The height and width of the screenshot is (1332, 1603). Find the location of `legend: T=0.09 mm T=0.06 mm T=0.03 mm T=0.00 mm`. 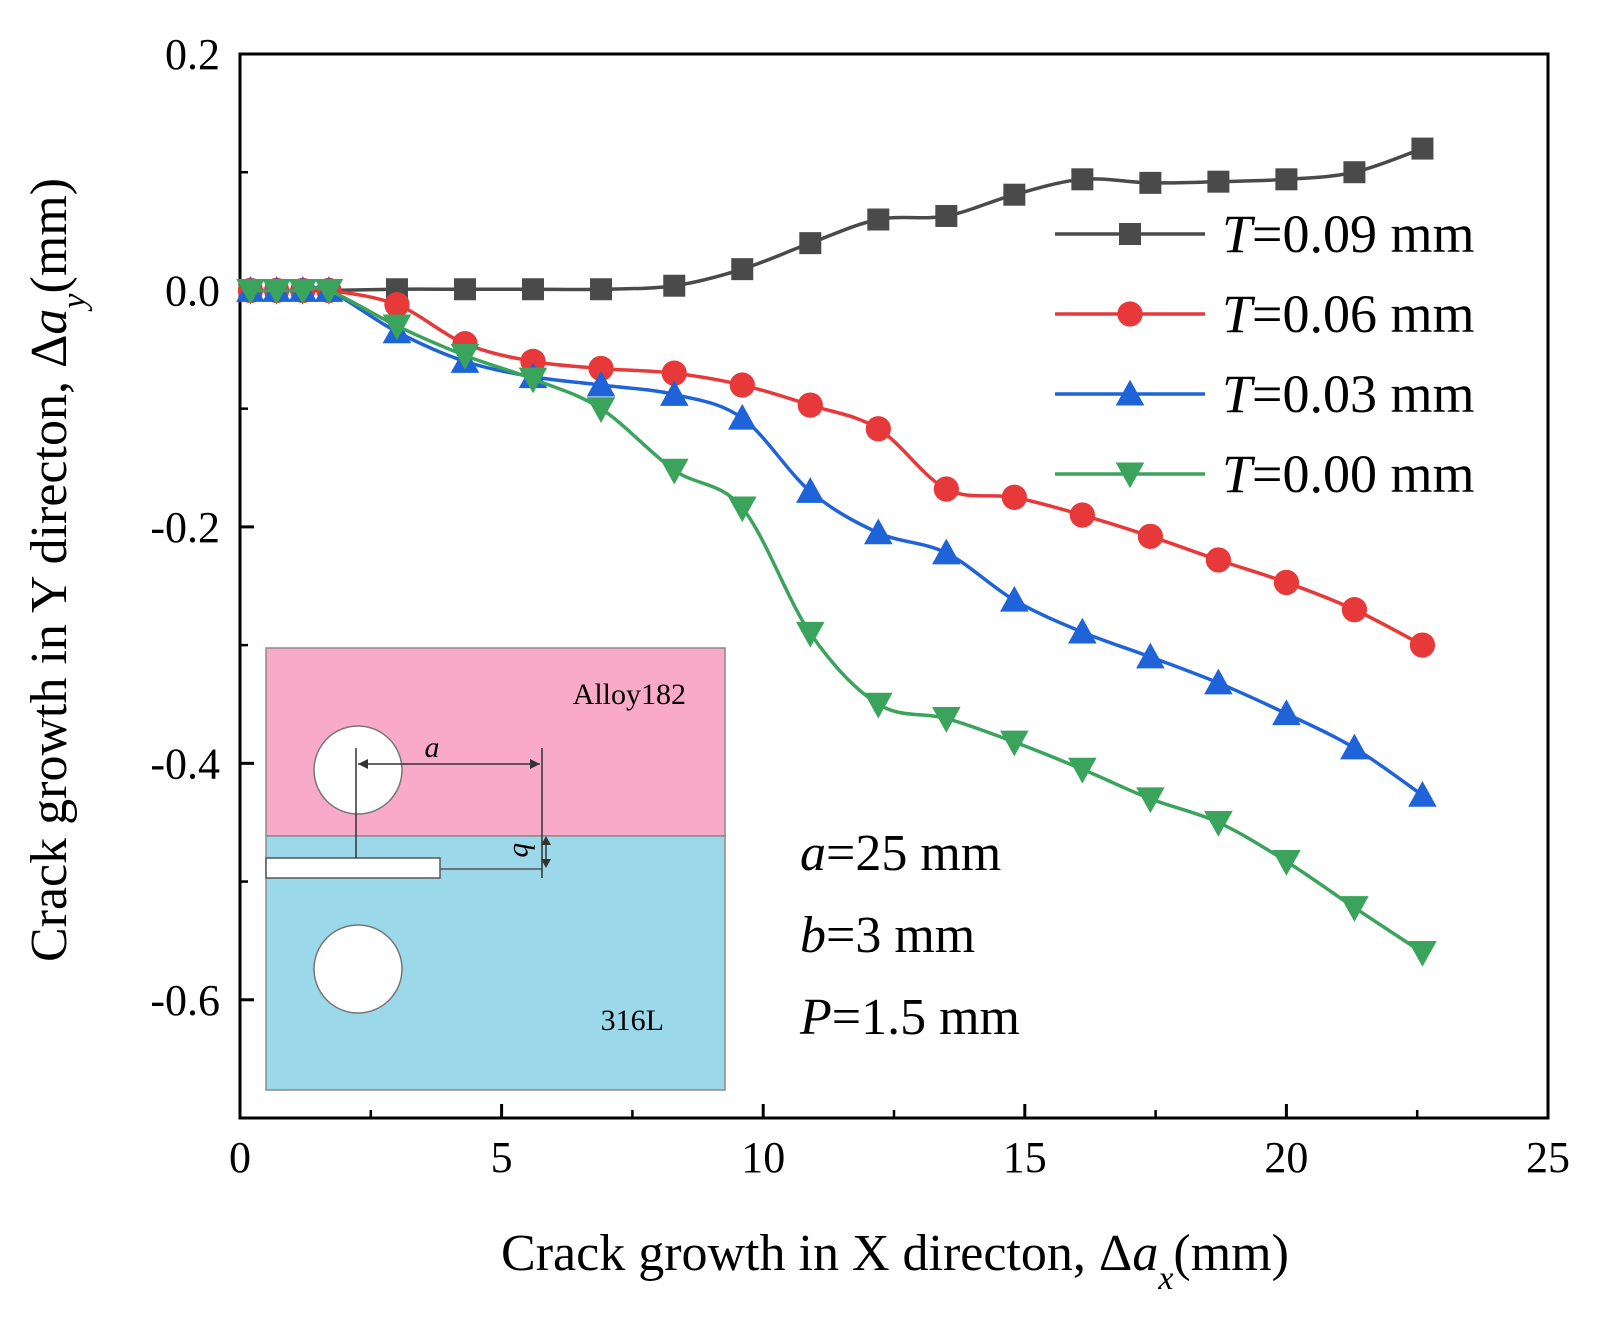

legend: T=0.09 mm T=0.06 mm T=0.03 mm T=0.00 mm is located at coordinates (1265, 354).